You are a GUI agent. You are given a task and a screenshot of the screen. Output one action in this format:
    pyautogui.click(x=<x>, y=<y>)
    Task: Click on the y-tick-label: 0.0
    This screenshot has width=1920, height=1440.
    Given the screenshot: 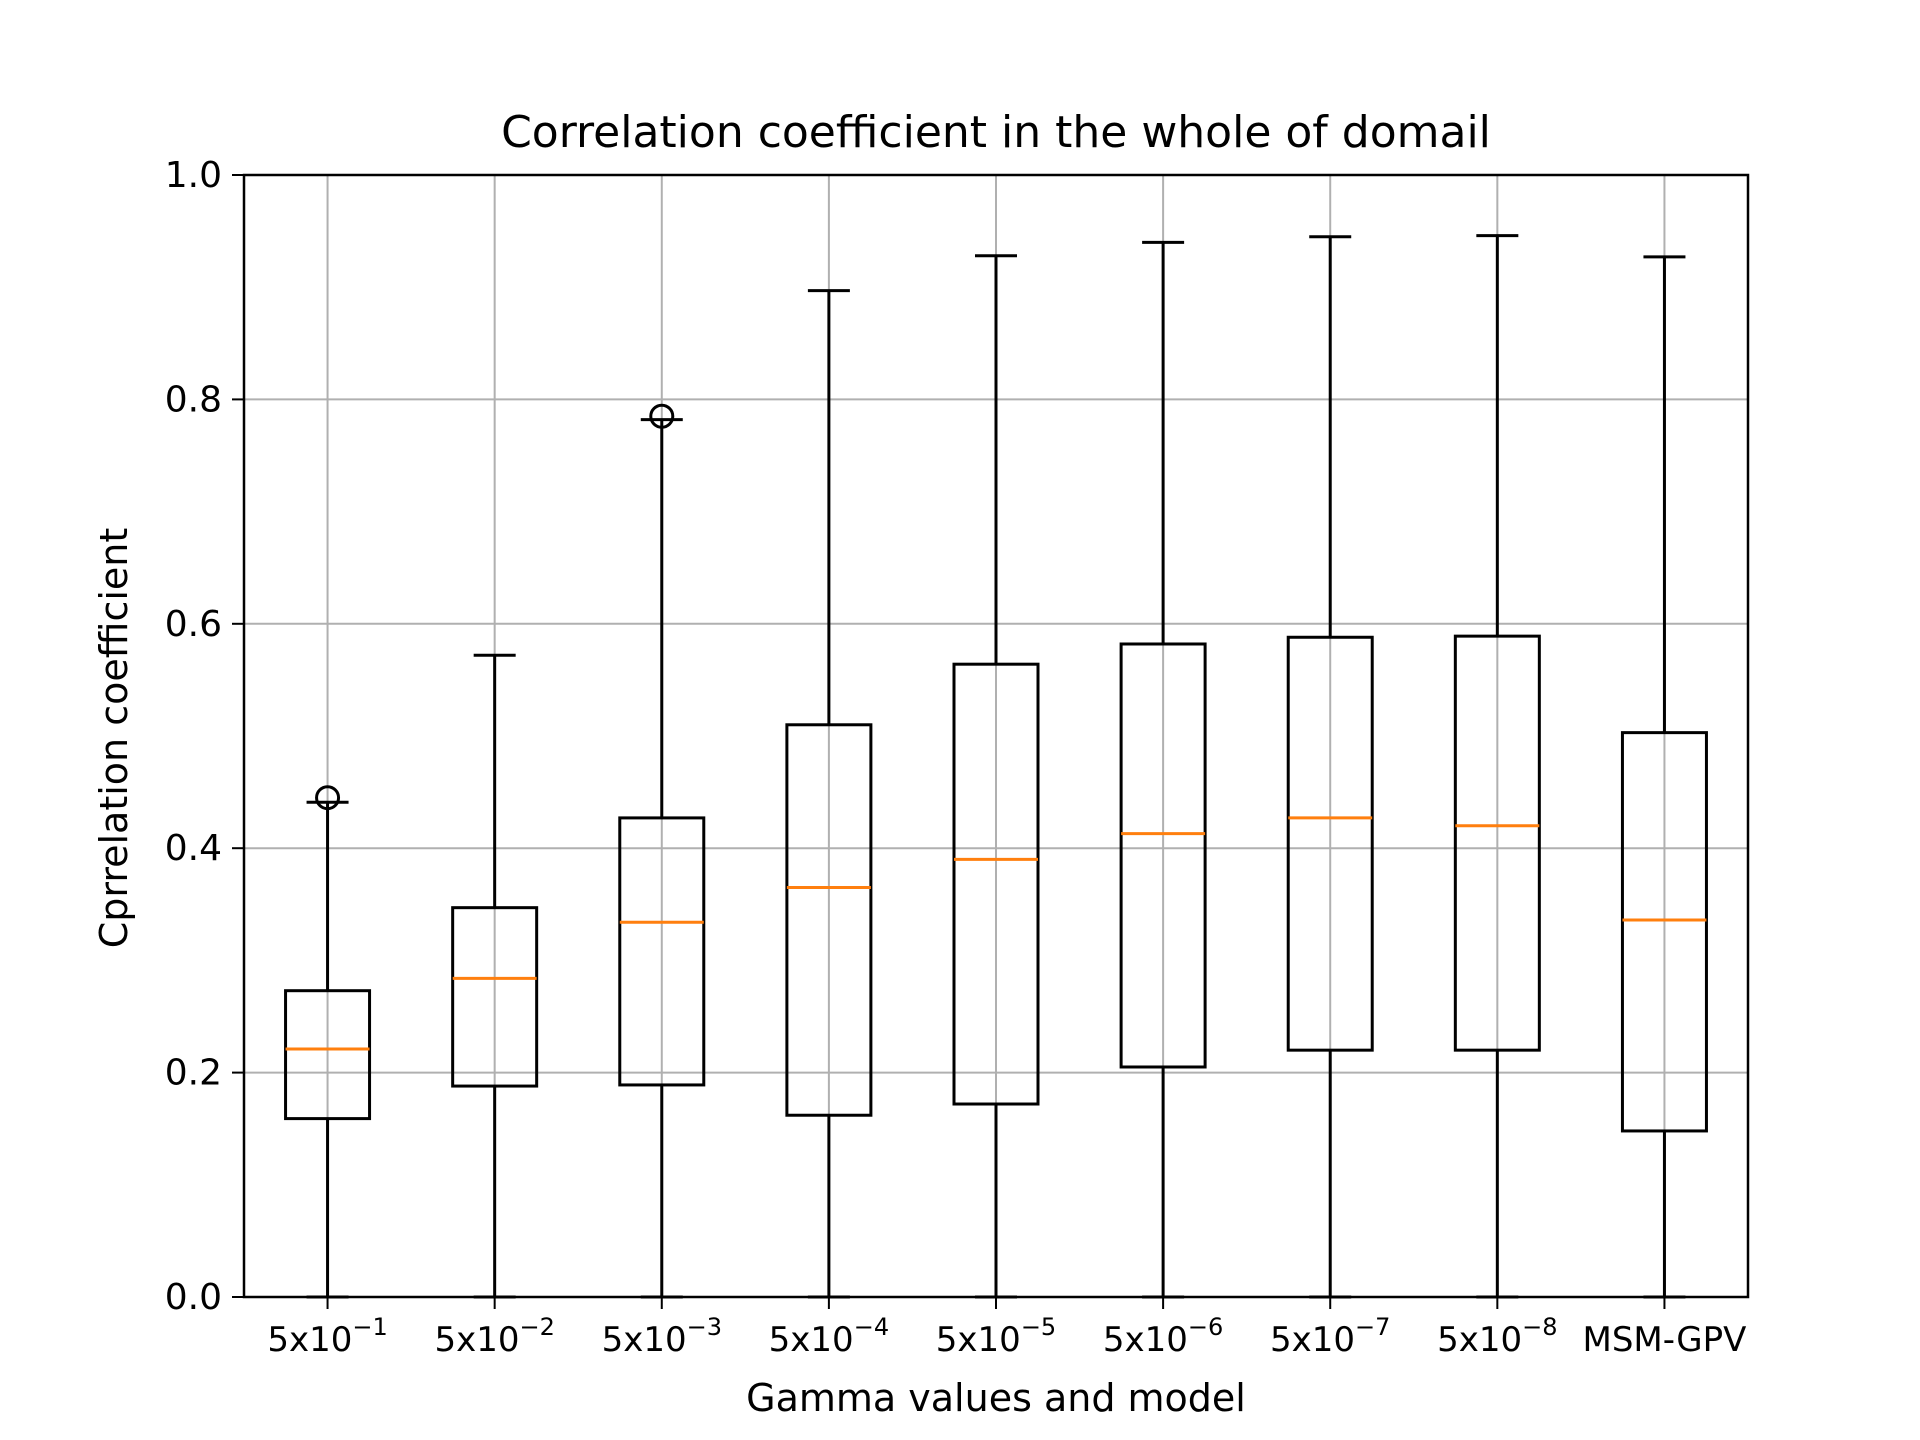 What is the action you would take?
    pyautogui.click(x=193, y=1297)
    